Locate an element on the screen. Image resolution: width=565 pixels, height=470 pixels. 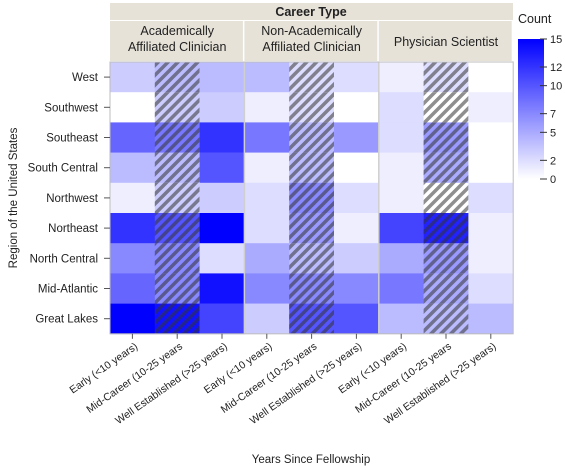
facet-label: Affiliated Clinician is located at coordinates (311, 47).